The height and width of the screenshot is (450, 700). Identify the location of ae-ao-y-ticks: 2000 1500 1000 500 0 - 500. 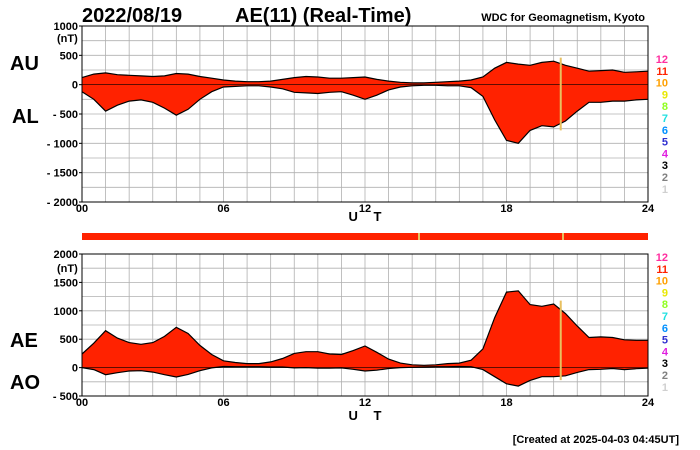
(67, 326).